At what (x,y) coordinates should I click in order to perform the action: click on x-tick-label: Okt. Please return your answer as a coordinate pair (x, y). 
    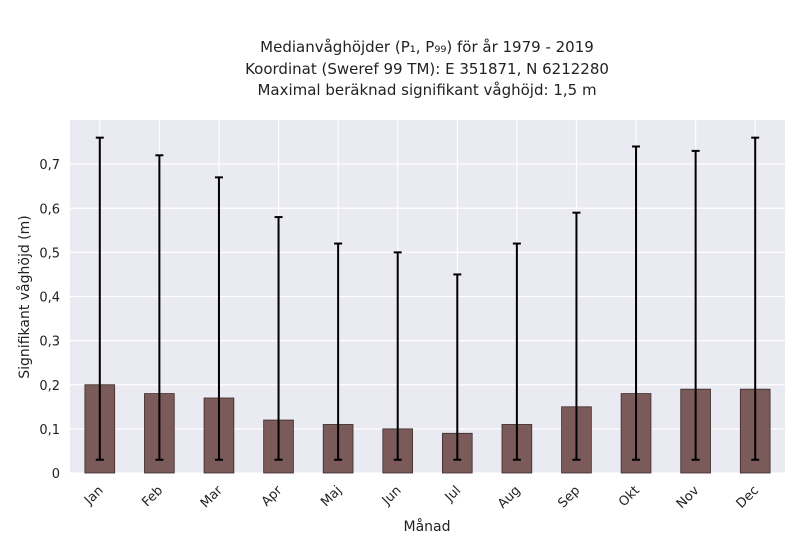
    Looking at the image, I should click on (629, 496).